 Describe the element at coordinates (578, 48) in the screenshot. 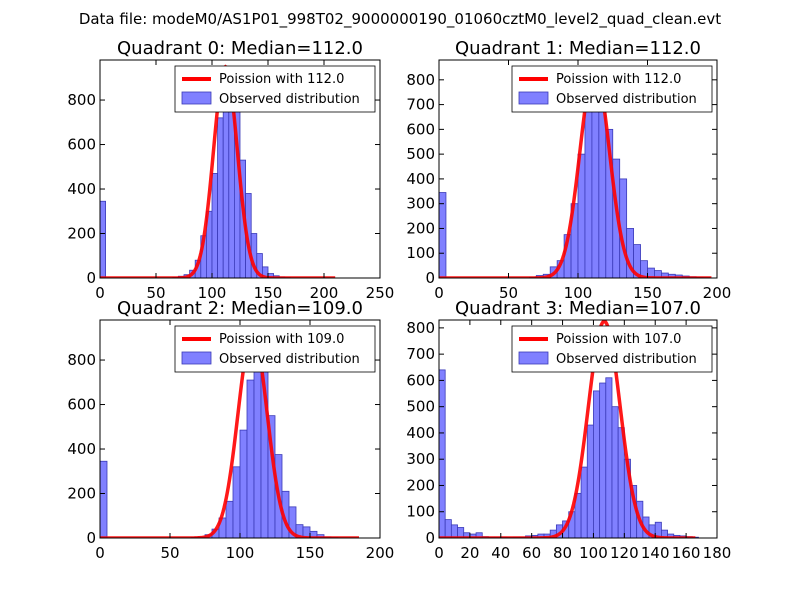

I see `chart-title: Quadrant 1: Median=112.0` at that location.